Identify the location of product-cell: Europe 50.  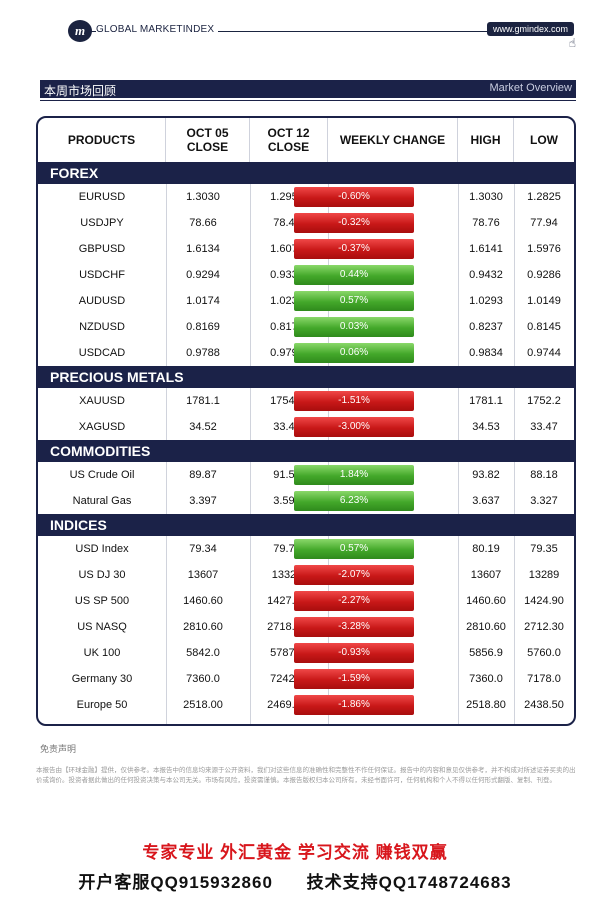
(102, 705).